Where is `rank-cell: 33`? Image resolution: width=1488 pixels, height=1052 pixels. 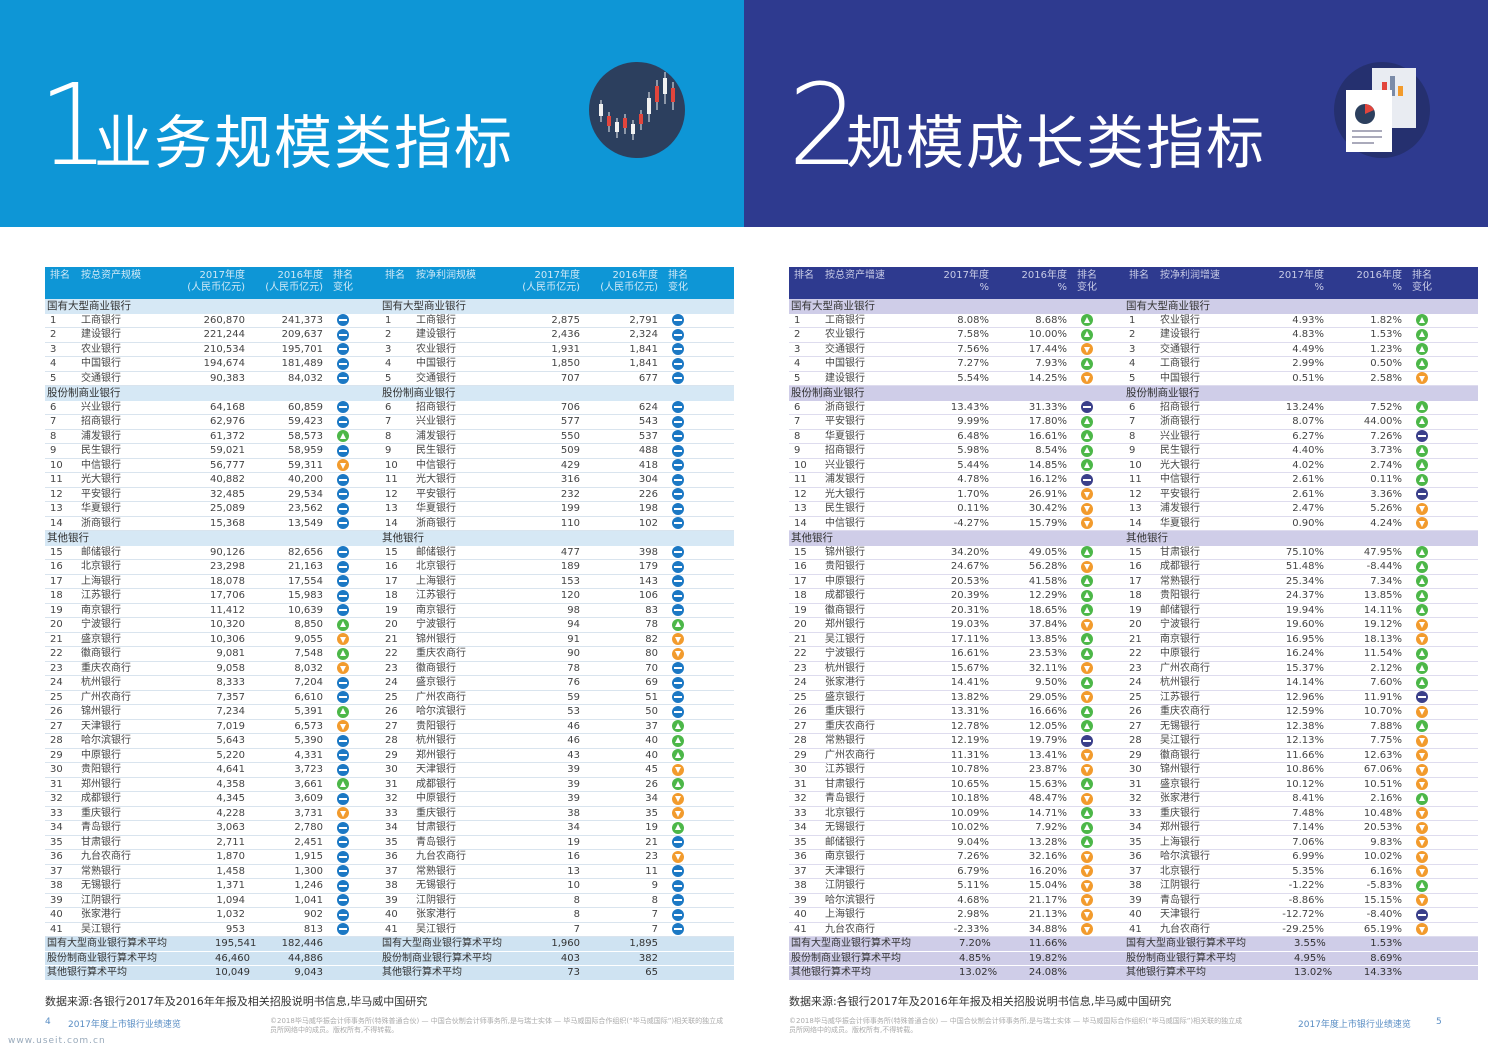
rank-cell: 33 is located at coordinates (56, 813).